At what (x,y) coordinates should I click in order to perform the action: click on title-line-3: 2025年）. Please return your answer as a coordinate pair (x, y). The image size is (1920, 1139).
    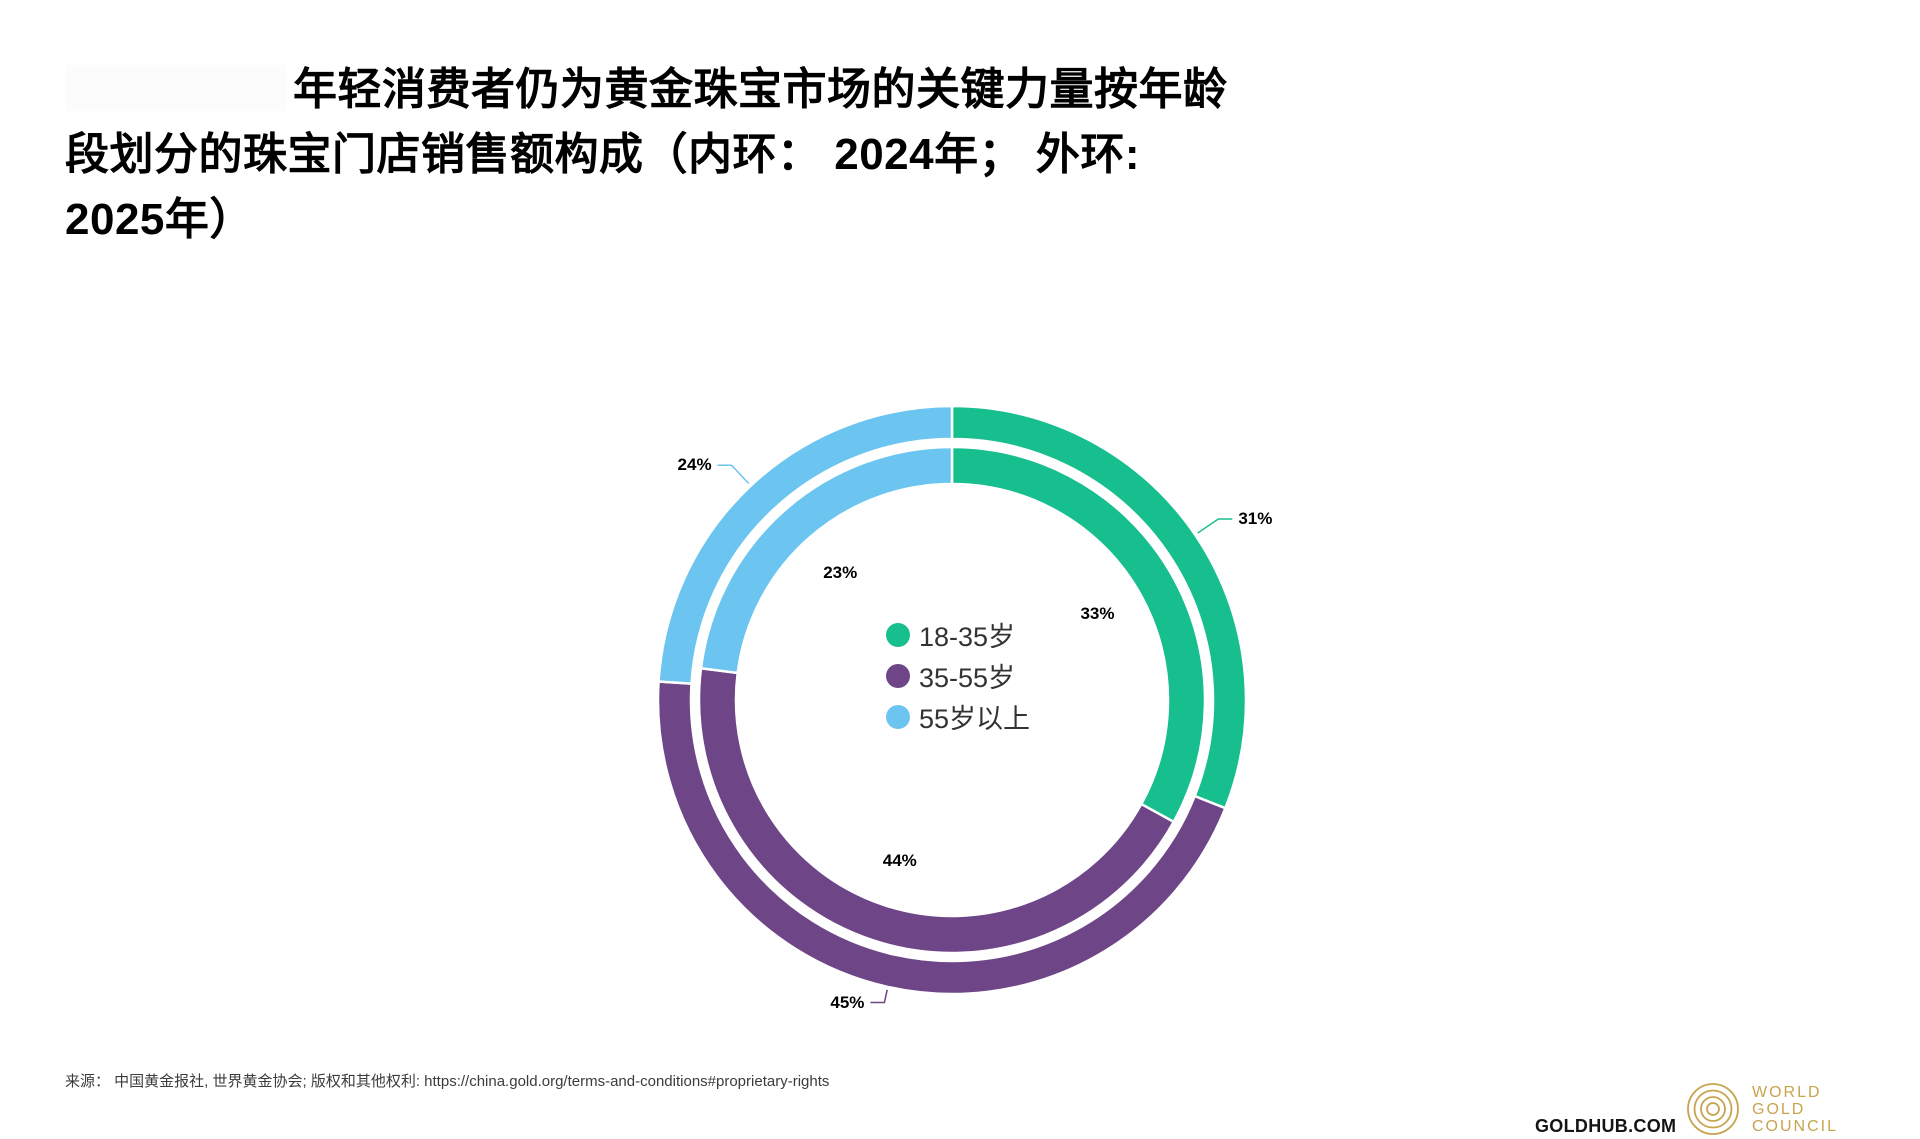
    Looking at the image, I should click on (159, 219).